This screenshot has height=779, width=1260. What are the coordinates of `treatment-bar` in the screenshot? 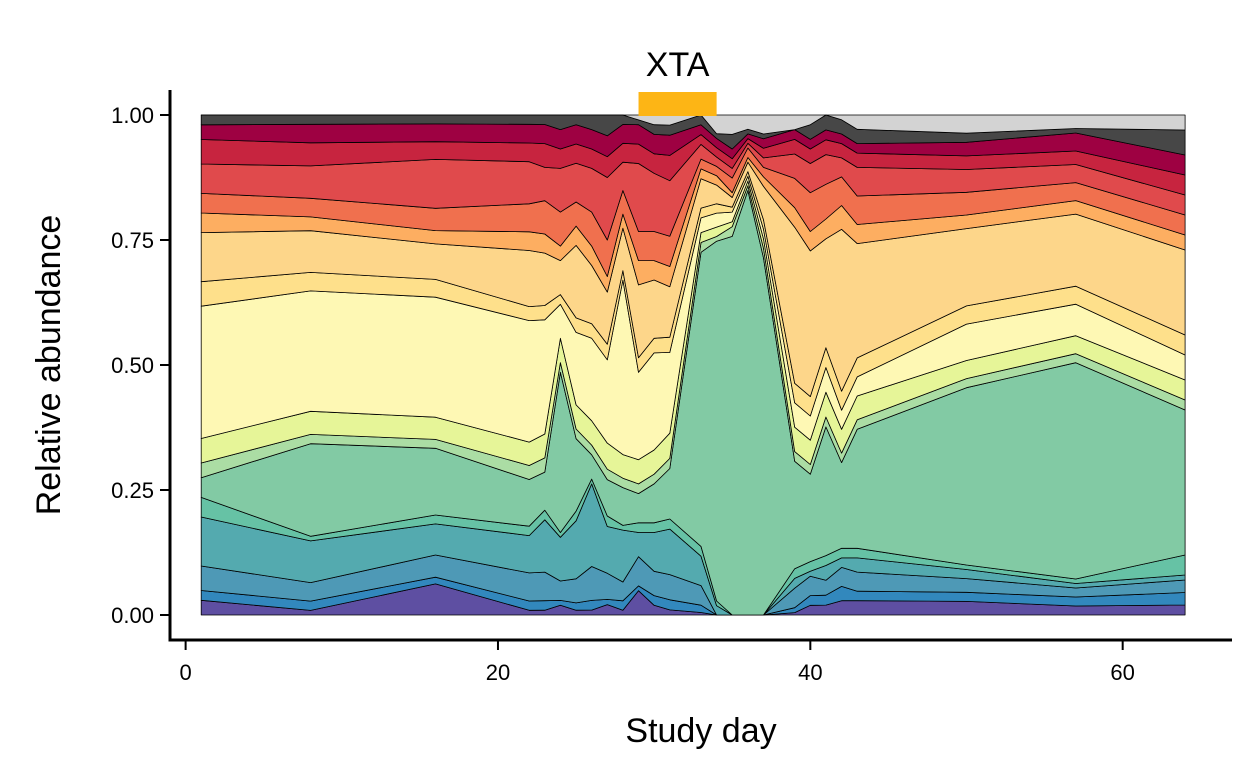 It's located at (677, 104).